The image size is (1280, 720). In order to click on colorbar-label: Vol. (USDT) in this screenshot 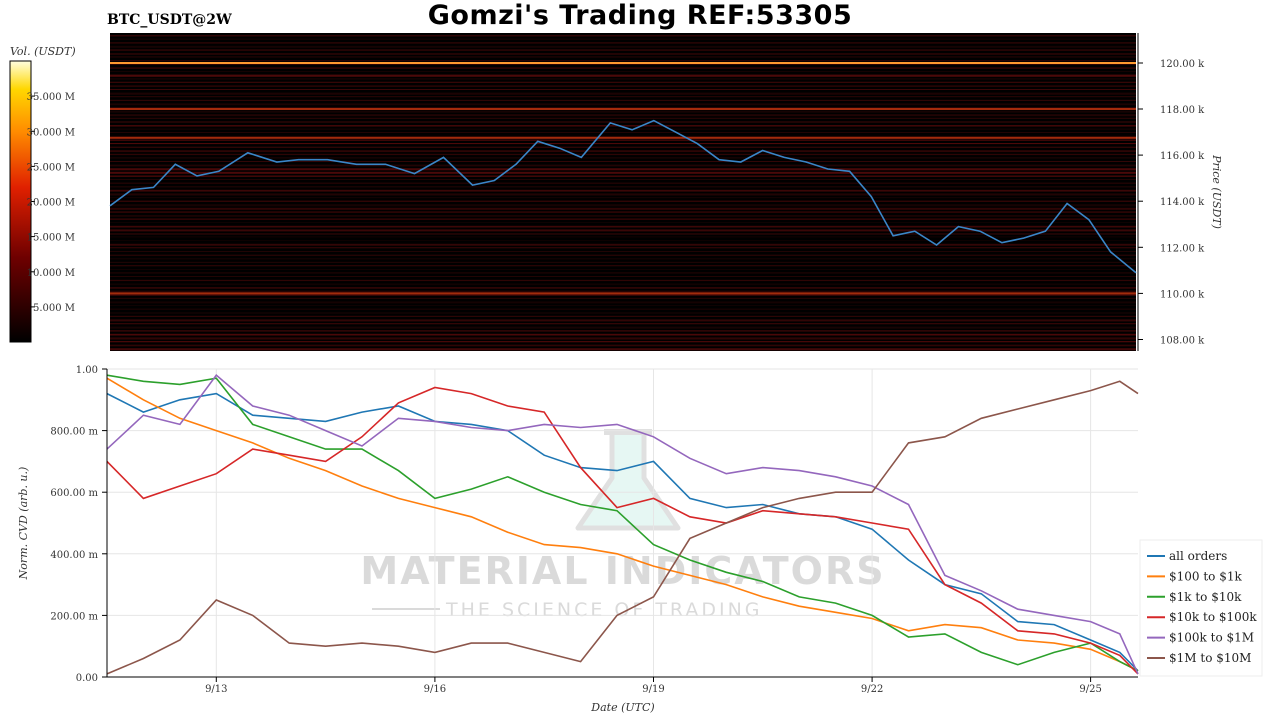, I will do `click(43, 51)`.